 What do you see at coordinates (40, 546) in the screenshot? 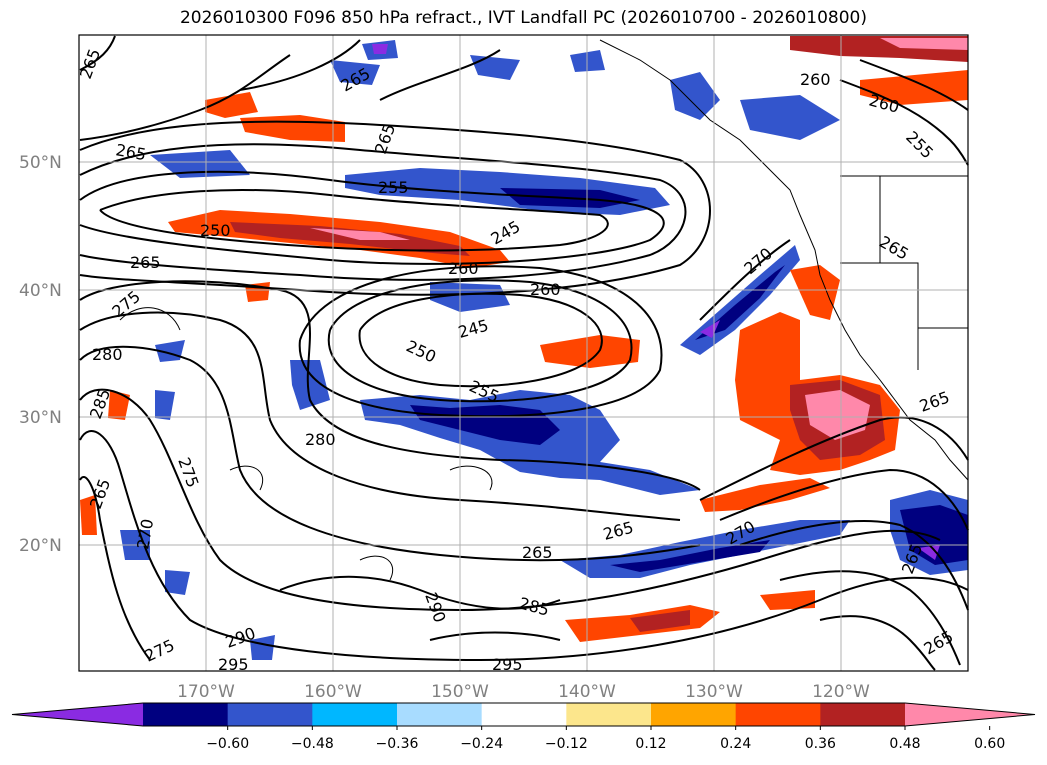
I see `lat-label: 20°N` at bounding box center [40, 546].